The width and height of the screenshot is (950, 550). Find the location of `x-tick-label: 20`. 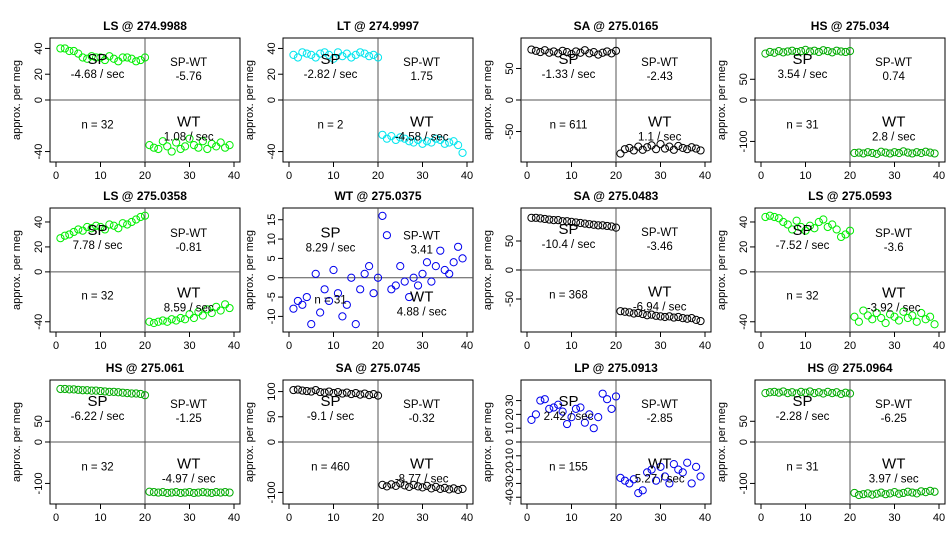

x-tick-label: 20 is located at coordinates (378, 346).